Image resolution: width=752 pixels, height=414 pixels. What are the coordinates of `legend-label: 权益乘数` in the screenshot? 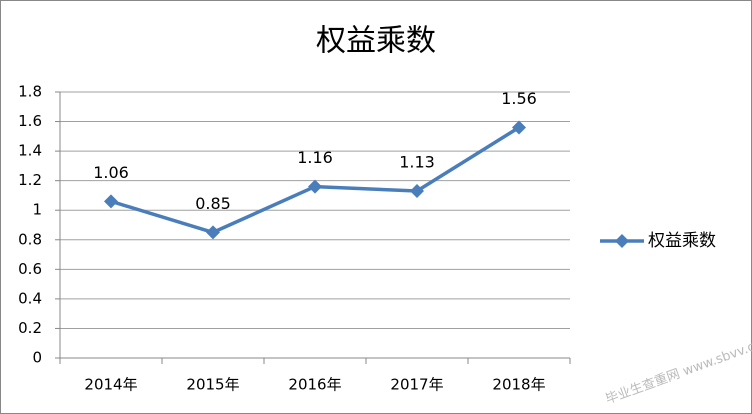 It's located at (682, 241).